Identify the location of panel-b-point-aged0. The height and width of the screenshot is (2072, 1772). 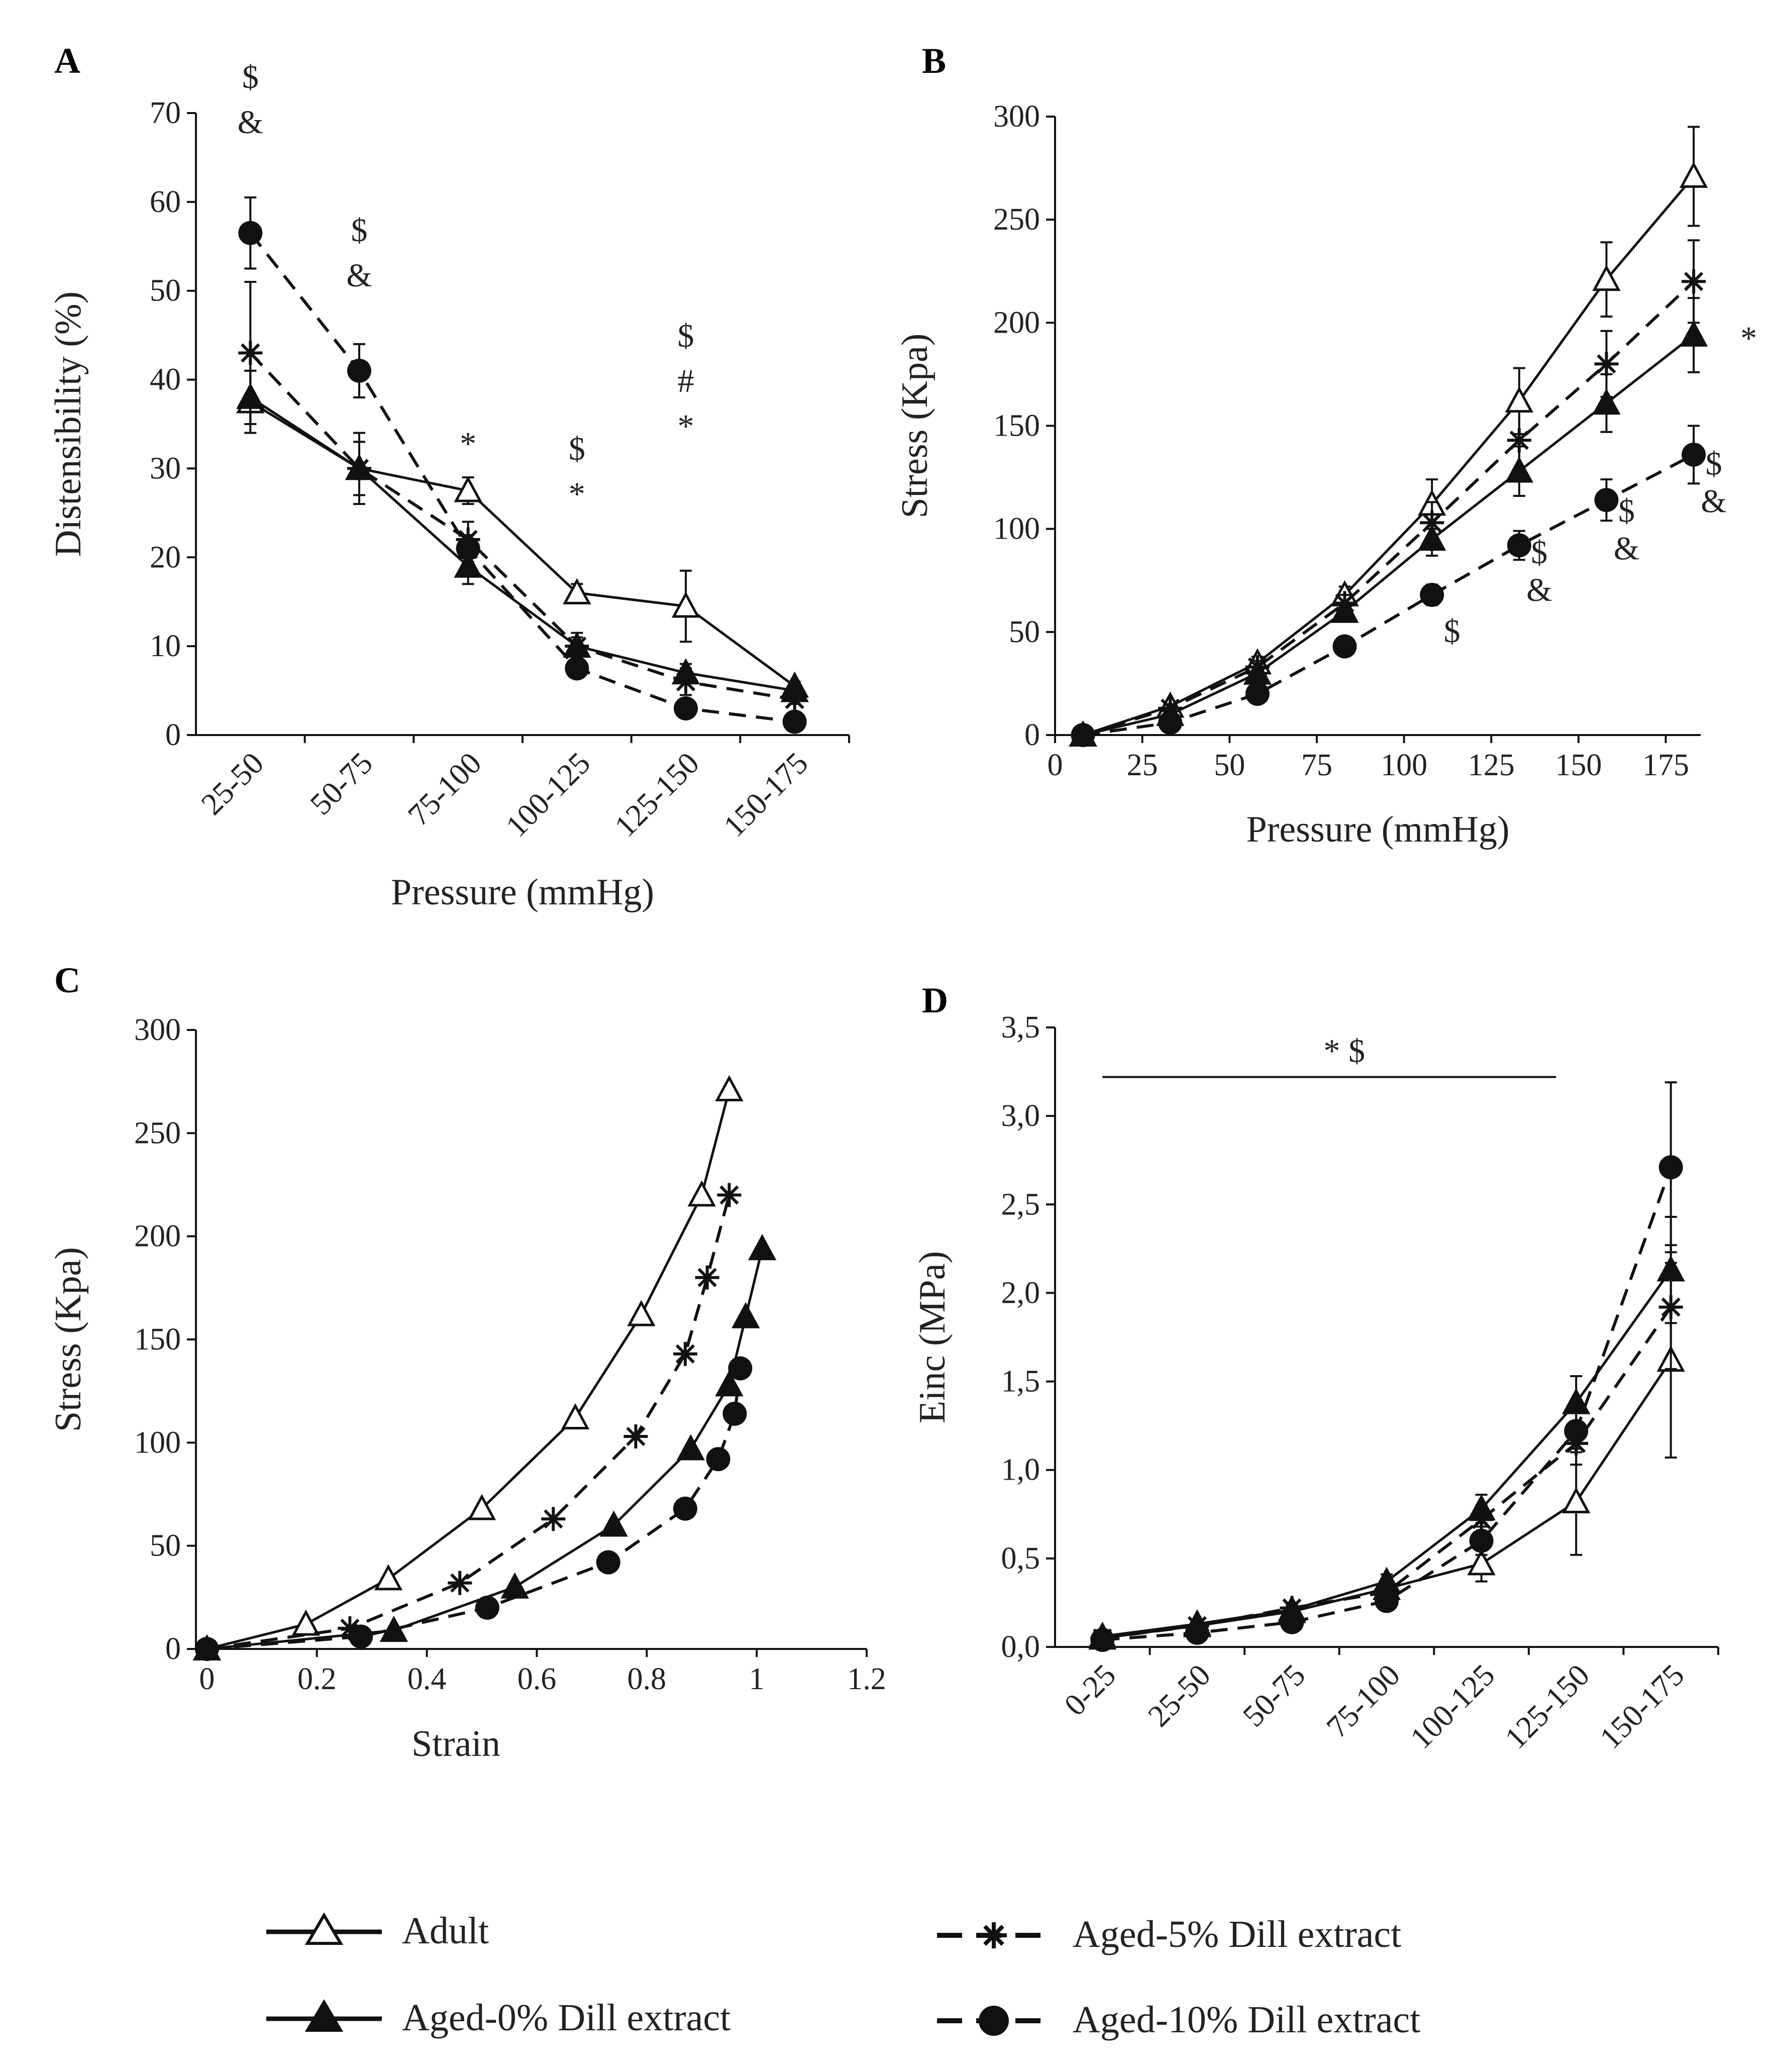
(1607, 401).